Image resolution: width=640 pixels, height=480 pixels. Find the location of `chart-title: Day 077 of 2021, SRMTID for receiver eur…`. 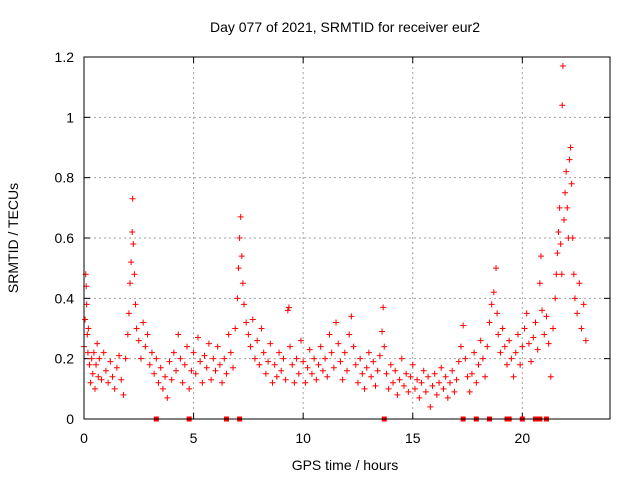

chart-title: Day 077 of 2021, SRMTID for receiver eur… is located at coordinates (345, 27).